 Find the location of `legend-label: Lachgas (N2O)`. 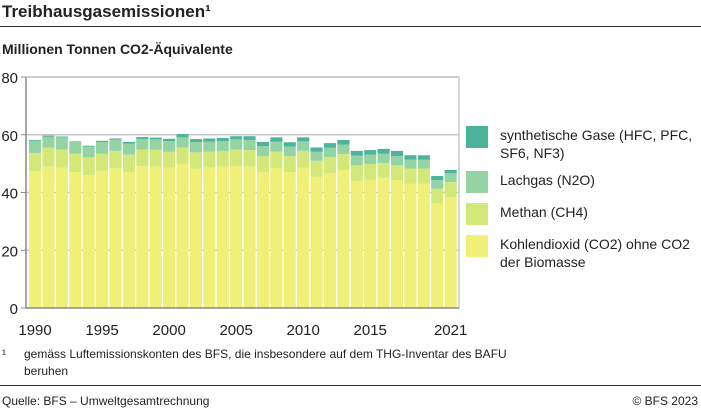

legend-label: Lachgas (N2O) is located at coordinates (547, 180).